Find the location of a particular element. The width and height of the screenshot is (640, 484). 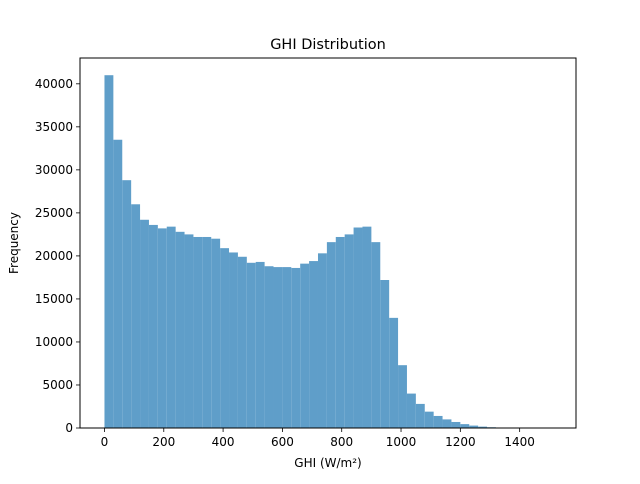

x-tick-label: 400 is located at coordinates (223, 442).